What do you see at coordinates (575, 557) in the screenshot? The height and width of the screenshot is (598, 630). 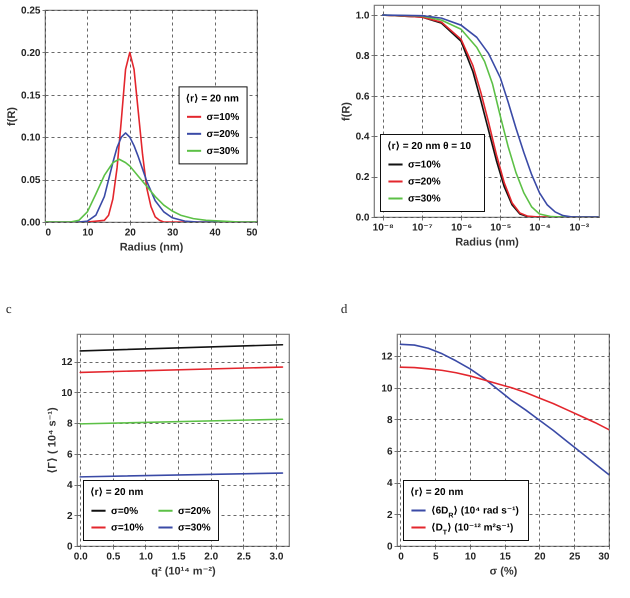 I see `x-tick-label: 25` at bounding box center [575, 557].